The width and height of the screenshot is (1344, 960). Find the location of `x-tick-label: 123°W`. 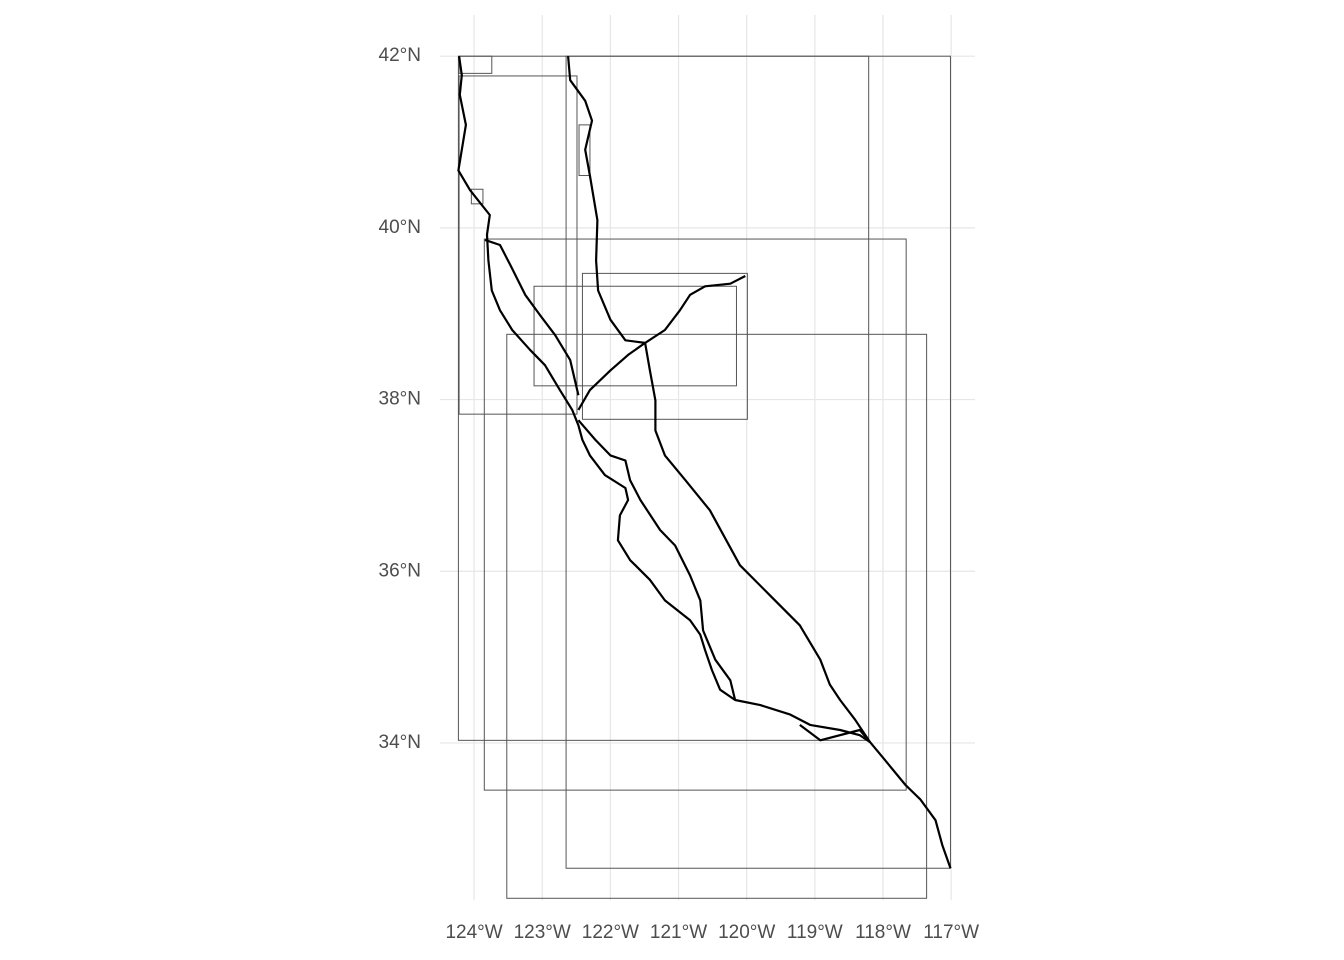

x-tick-label: 123°W is located at coordinates (542, 932).